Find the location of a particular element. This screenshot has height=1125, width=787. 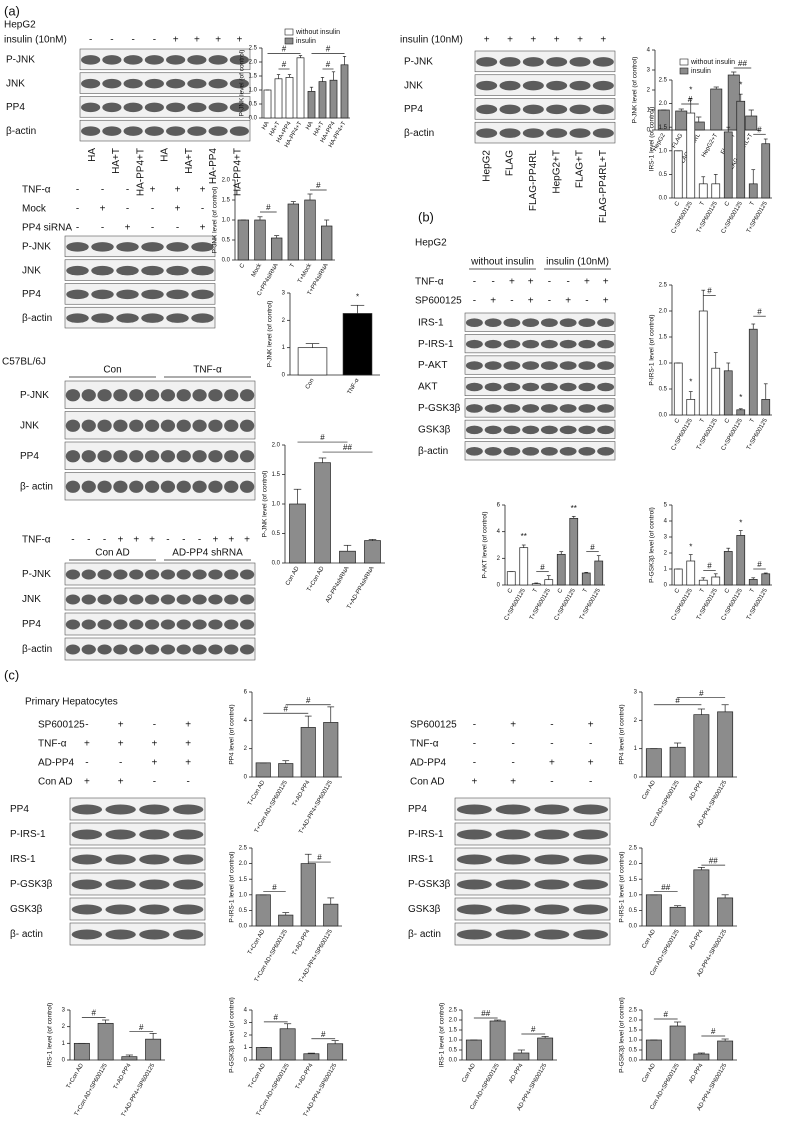

row-label: P-AKT is located at coordinates (432, 365).